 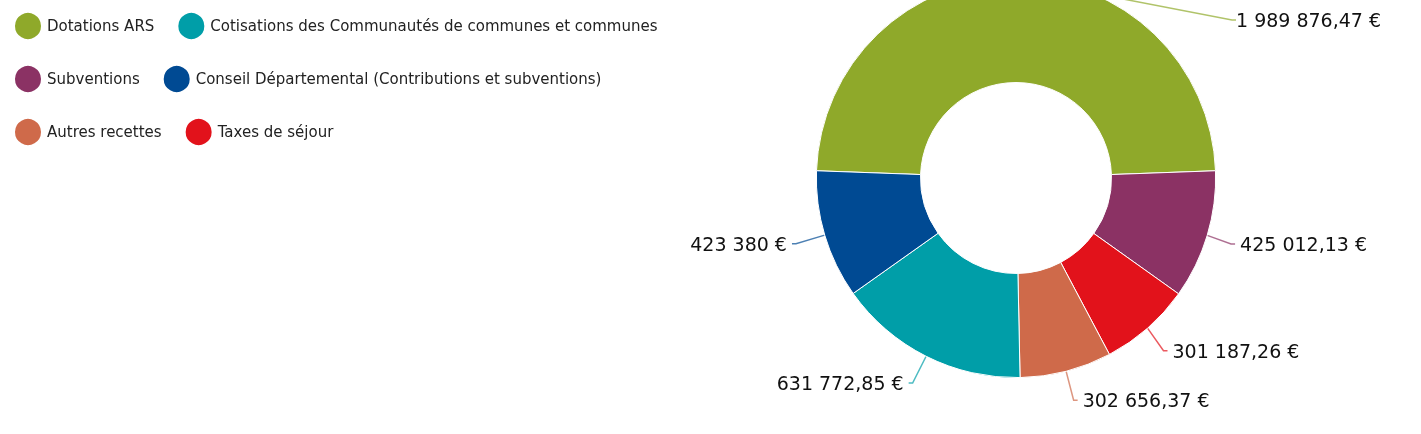 I want to click on legend-label: Dotations ARS, so click(x=101, y=26).